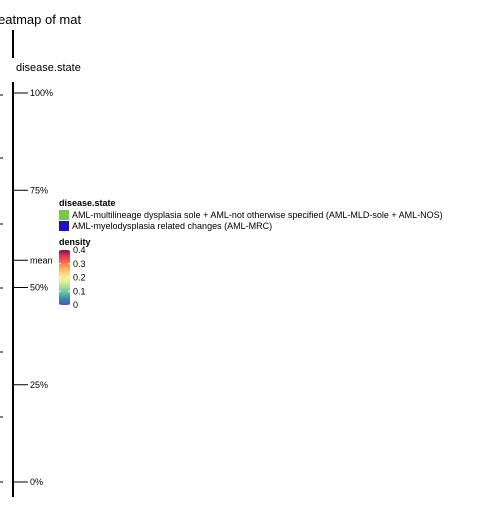 The height and width of the screenshot is (509, 504). What do you see at coordinates (87, 203) in the screenshot?
I see `legend-title: disease.state` at bounding box center [87, 203].